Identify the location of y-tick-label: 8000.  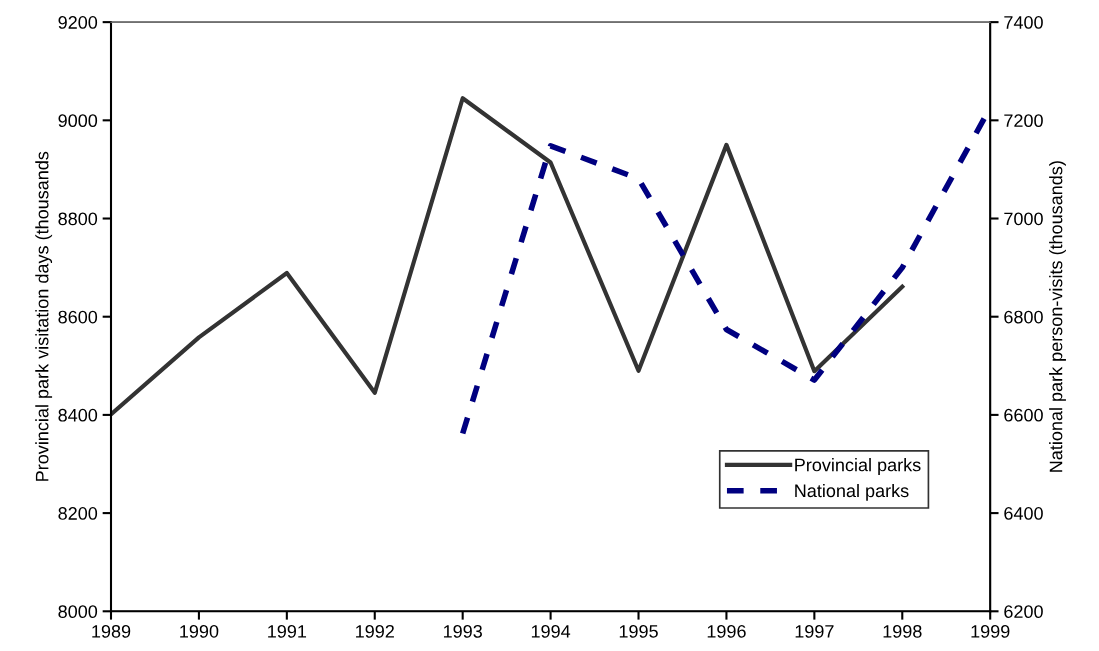
(78, 612).